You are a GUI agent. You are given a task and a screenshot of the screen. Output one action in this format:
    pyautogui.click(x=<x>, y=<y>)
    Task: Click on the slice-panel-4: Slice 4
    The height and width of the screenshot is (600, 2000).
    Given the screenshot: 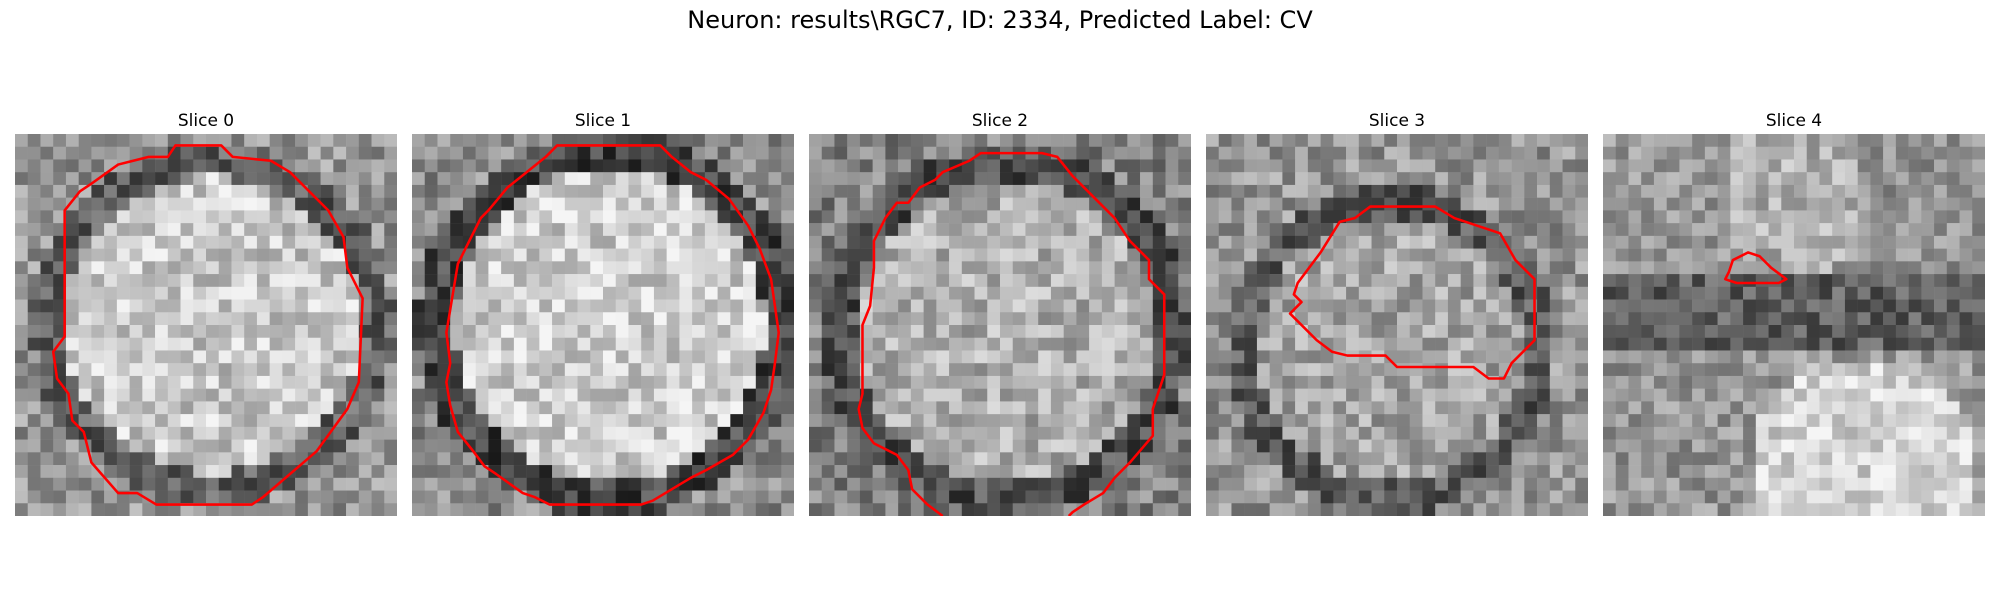 What is the action you would take?
    pyautogui.click(x=1794, y=312)
    